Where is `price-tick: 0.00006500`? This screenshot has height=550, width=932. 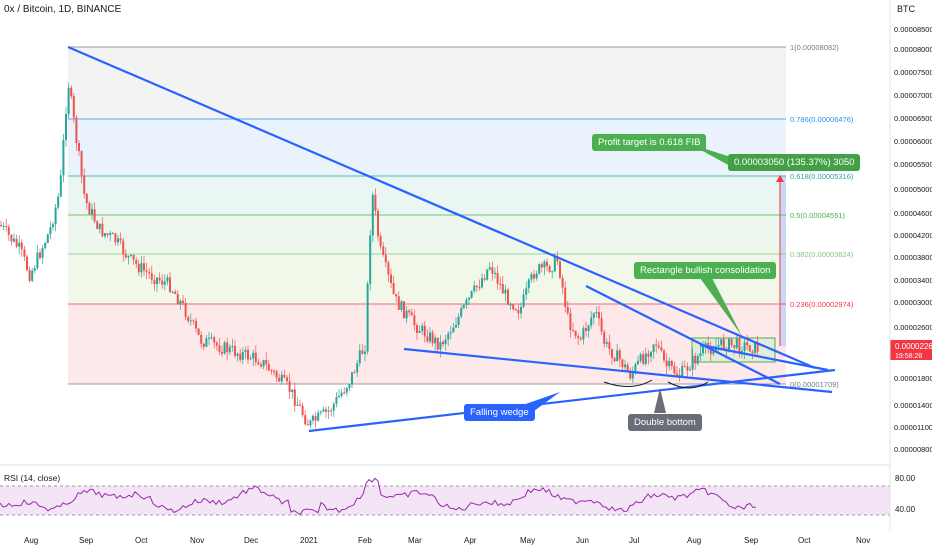 price-tick: 0.00006500 is located at coordinates (913, 118).